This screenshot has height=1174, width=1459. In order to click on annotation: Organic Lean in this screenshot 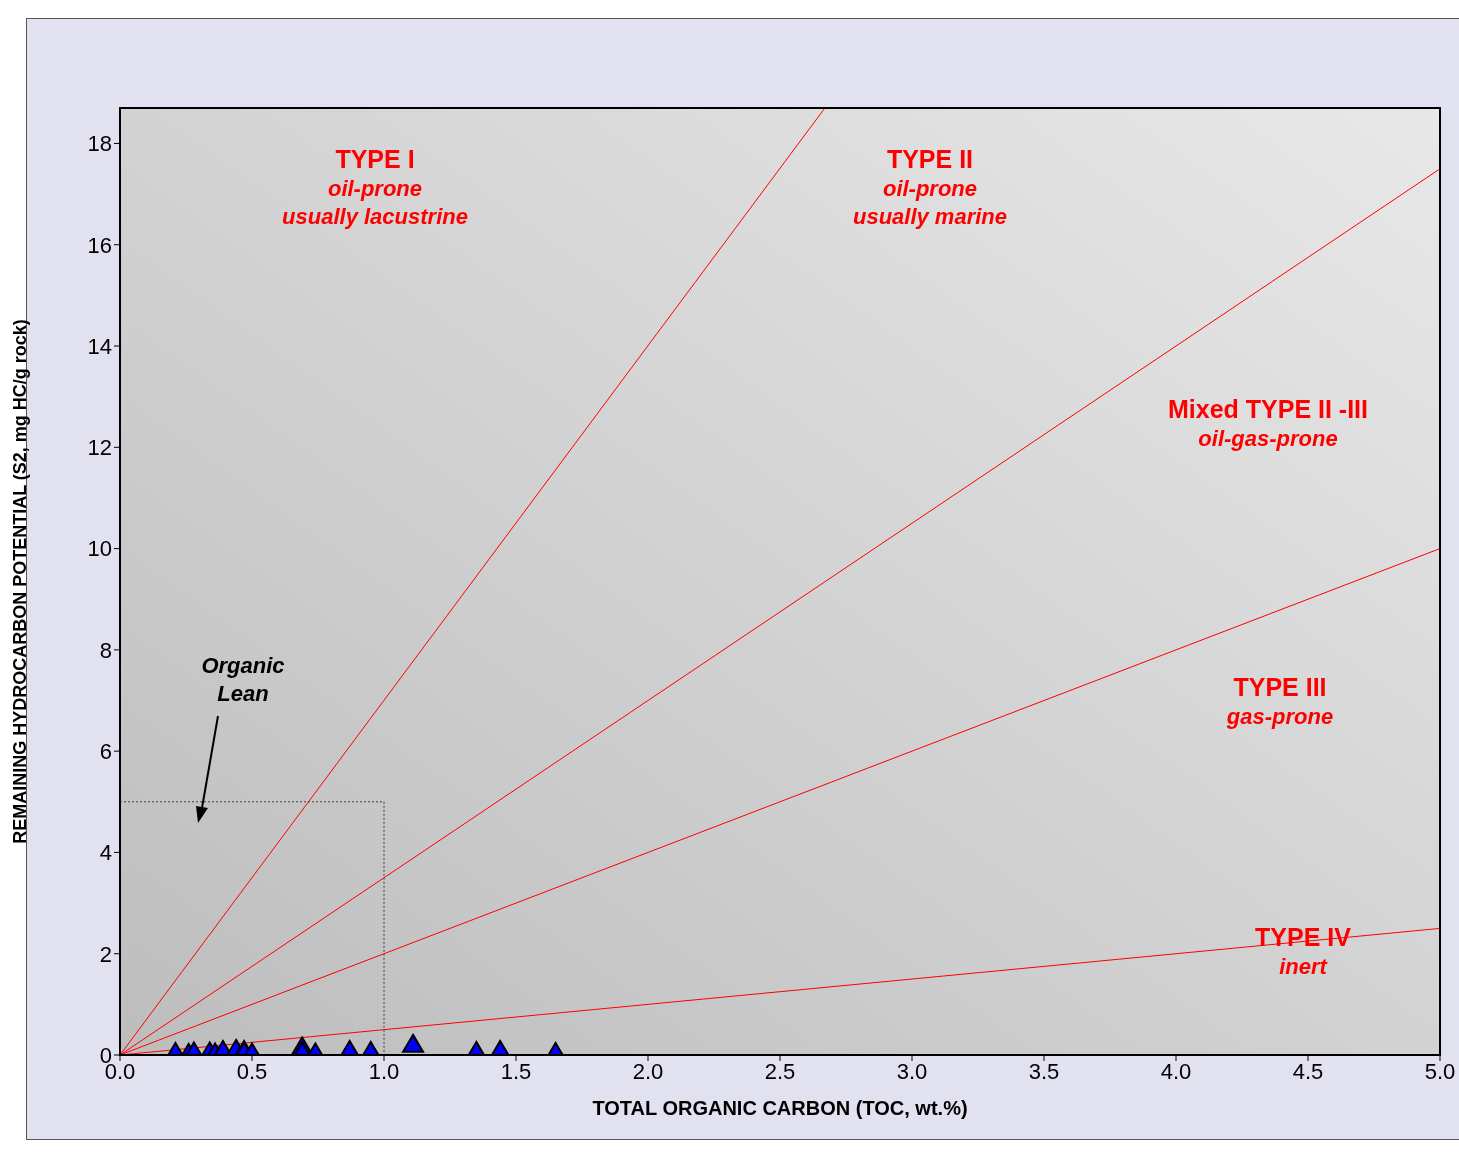, I will do `click(243, 679)`.